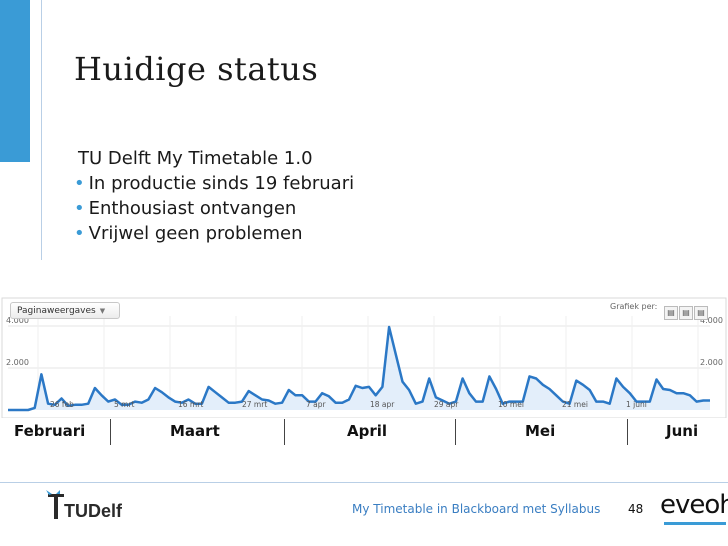  What do you see at coordinates (93, 511) in the screenshot?
I see `tu-logo-text: TUDelft` at bounding box center [93, 511].